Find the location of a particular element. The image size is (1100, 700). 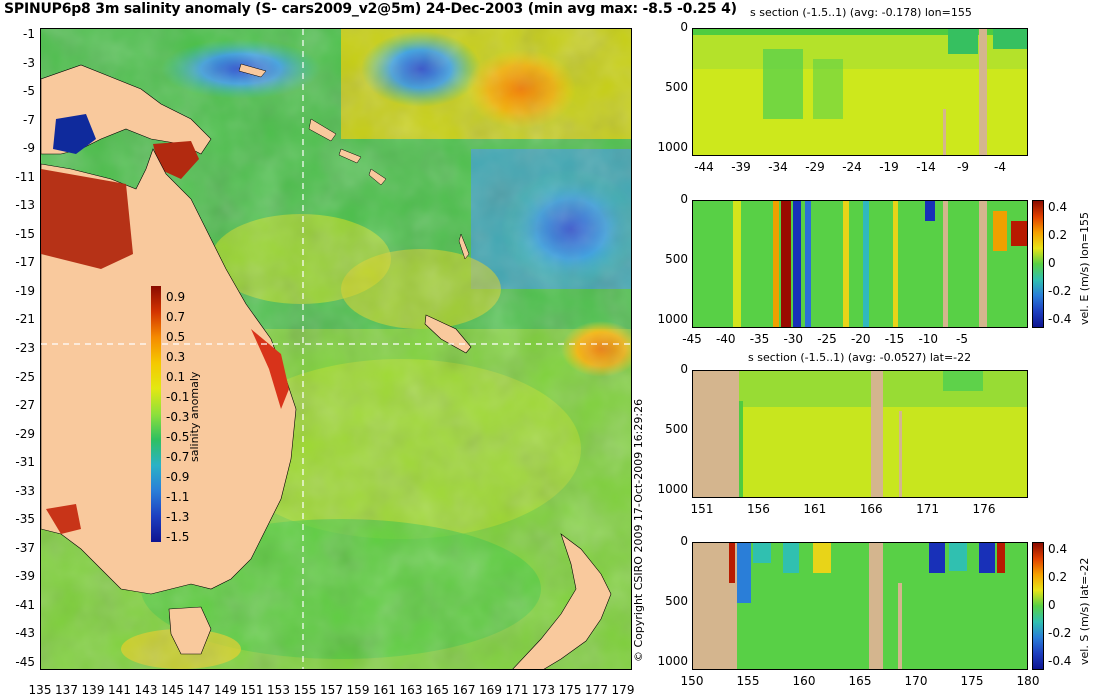

map-colorbar-tick: -0.3 is located at coordinates (178, 417).